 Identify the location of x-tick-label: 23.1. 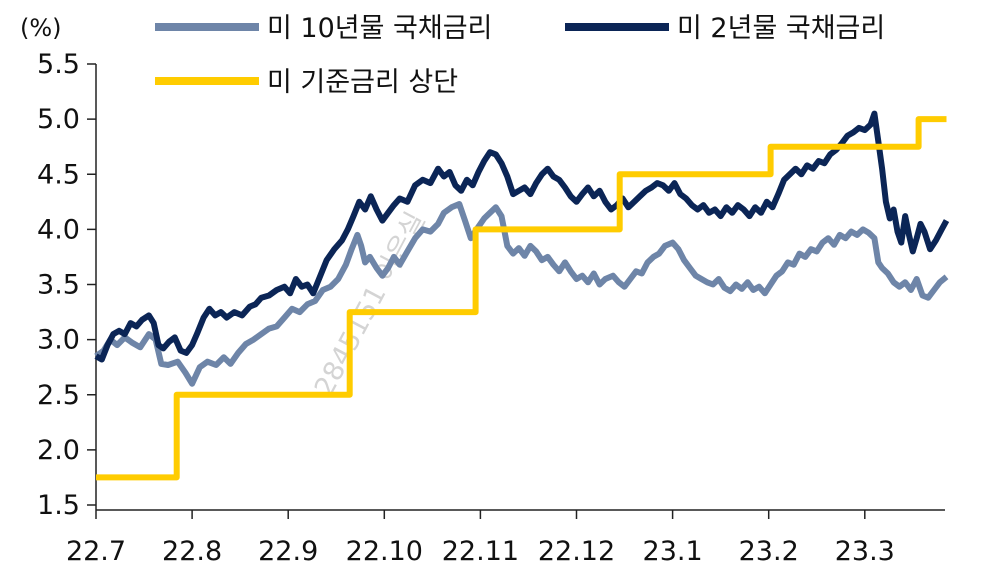
(673, 551).